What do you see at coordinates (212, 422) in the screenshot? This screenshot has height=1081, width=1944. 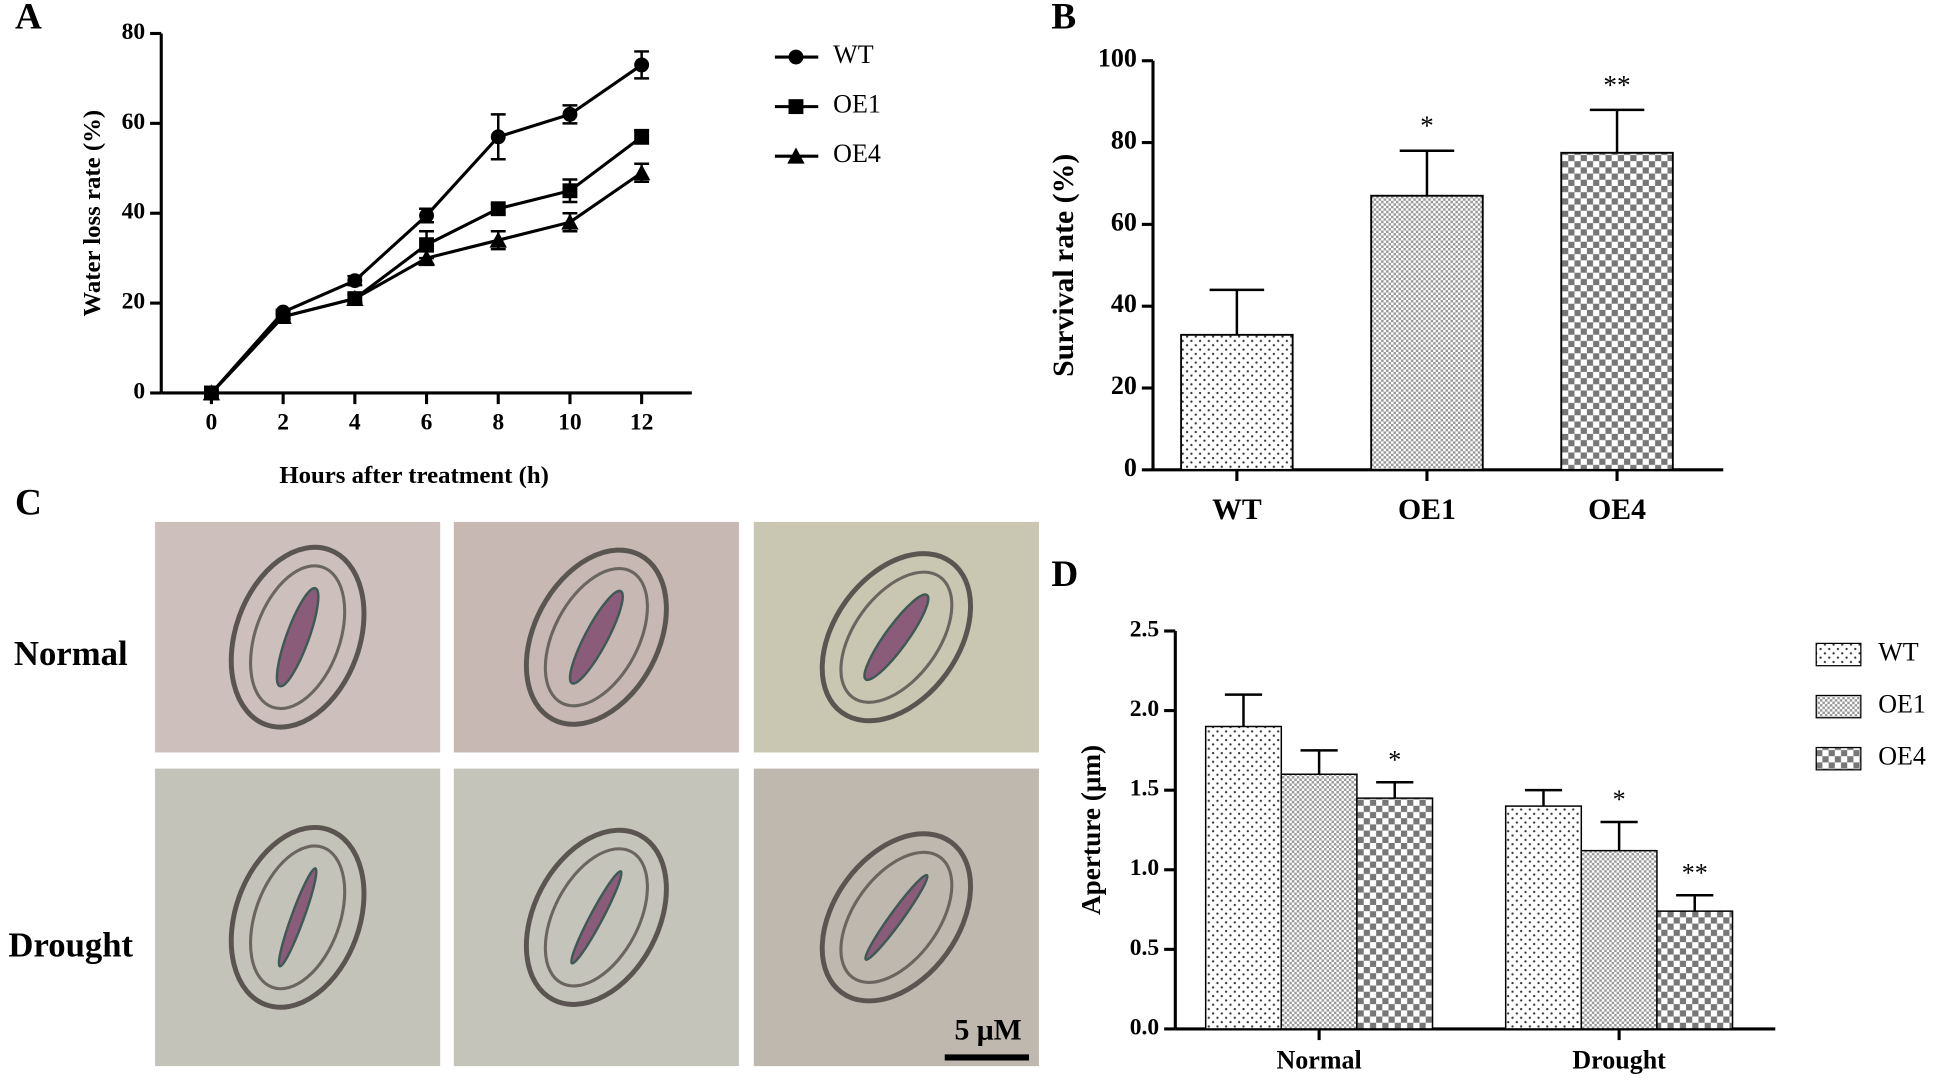 I see `x-tick-label: 0` at bounding box center [212, 422].